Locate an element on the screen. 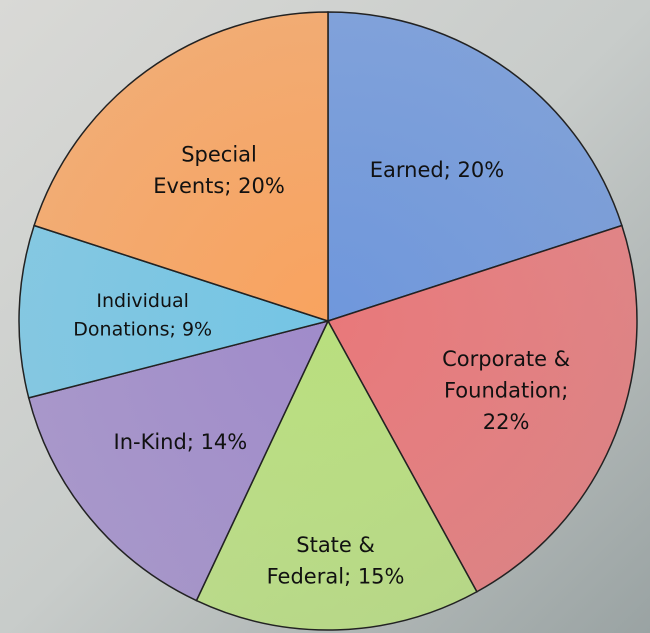 The image size is (650, 633). data-label: Corporate & Foundation; 22% is located at coordinates (506, 390).